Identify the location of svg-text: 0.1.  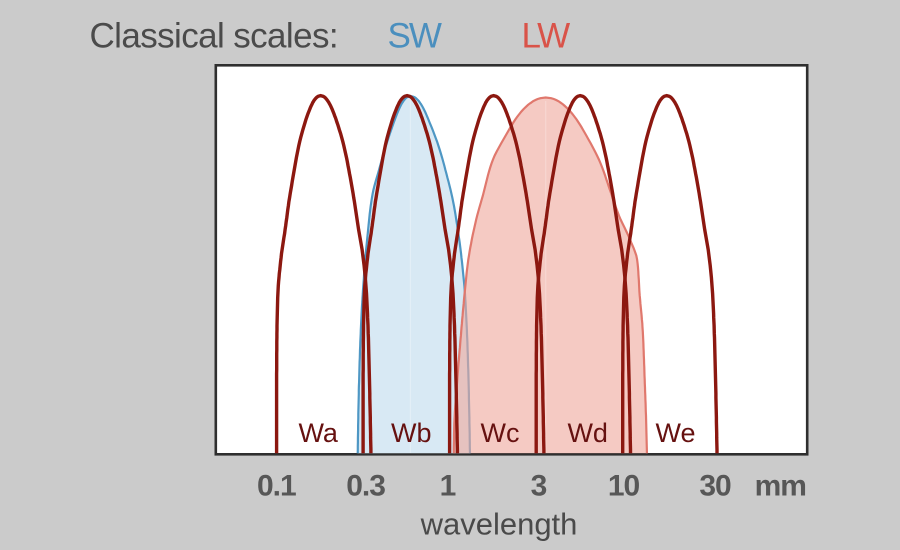
(276, 486).